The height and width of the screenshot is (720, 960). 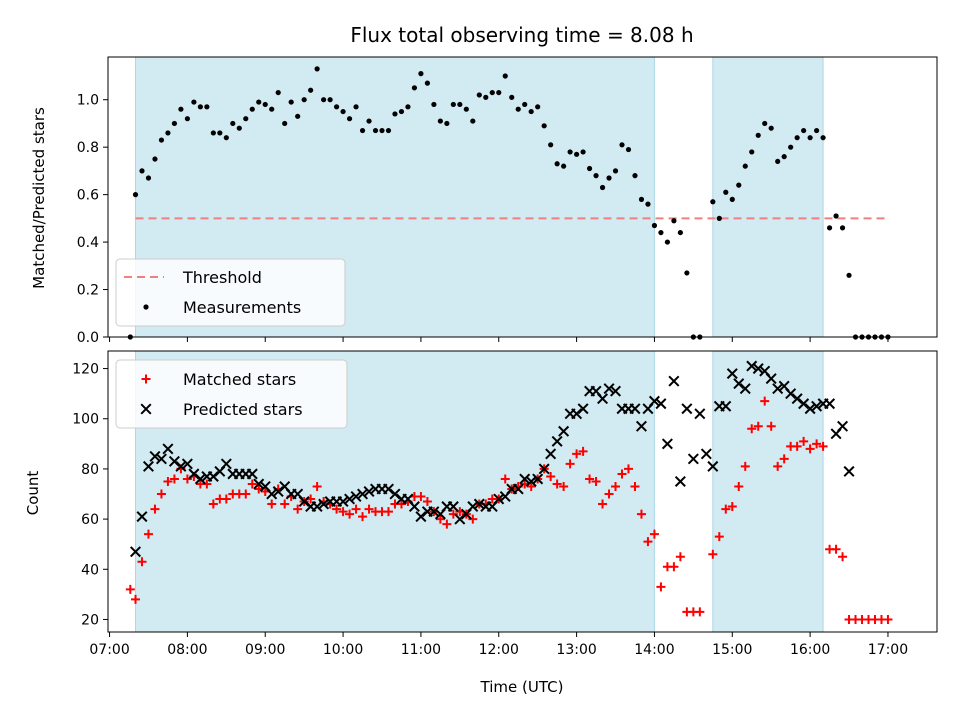 What do you see at coordinates (239, 379) in the screenshot?
I see `legend-matched-label: Matched stars` at bounding box center [239, 379].